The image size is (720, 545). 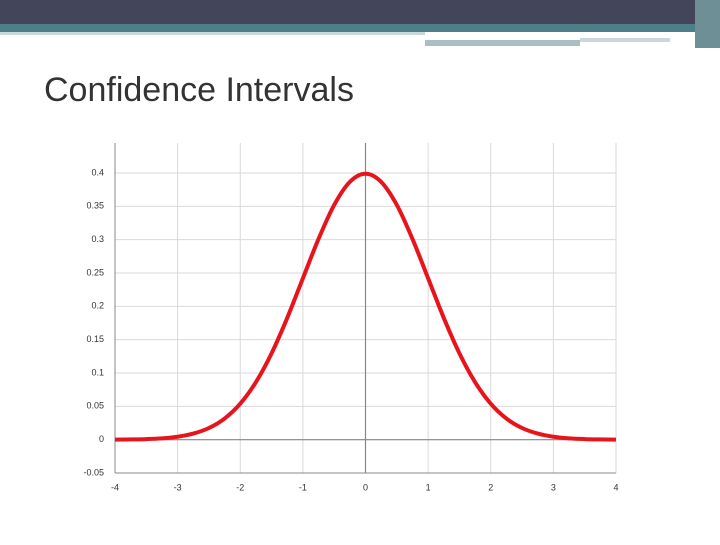 I want to click on header-bar, so click(x=360, y=12).